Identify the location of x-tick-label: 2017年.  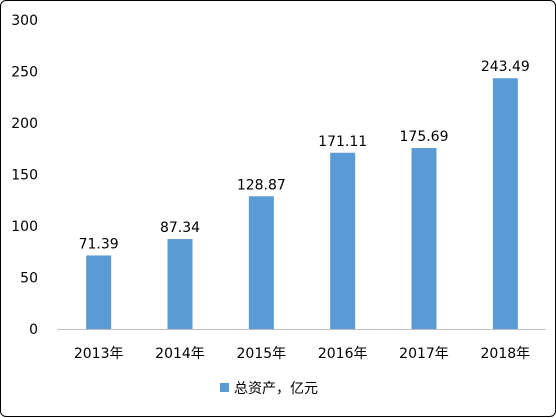
(424, 354).